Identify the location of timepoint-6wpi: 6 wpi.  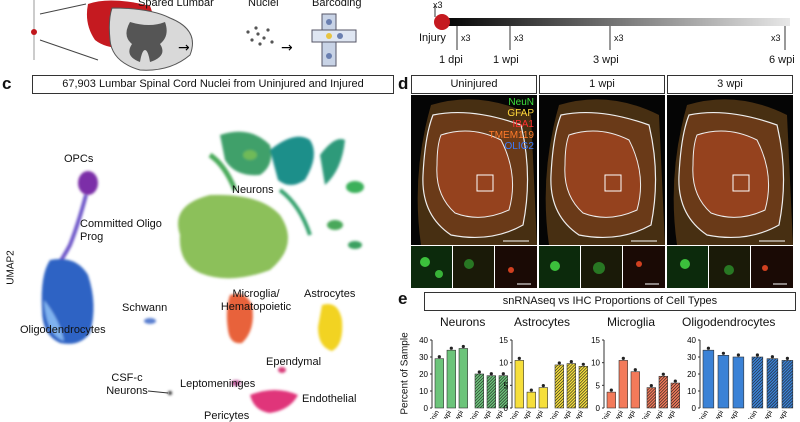
(782, 60).